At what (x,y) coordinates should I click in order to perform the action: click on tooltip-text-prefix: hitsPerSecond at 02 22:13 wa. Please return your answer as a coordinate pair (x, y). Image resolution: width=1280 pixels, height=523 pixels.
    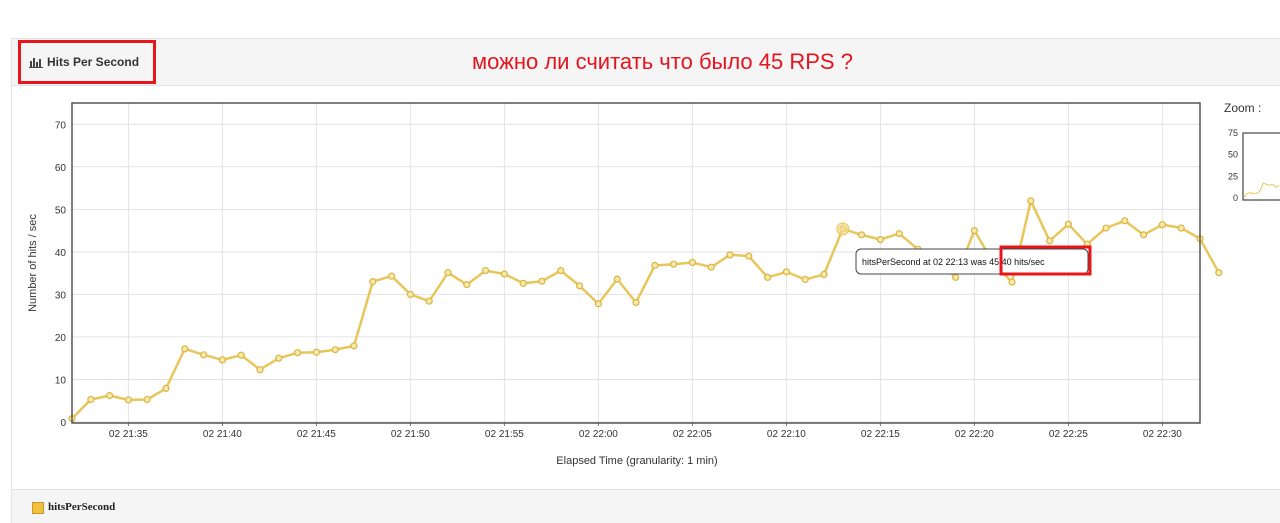
    Looking at the image, I should click on (922, 262).